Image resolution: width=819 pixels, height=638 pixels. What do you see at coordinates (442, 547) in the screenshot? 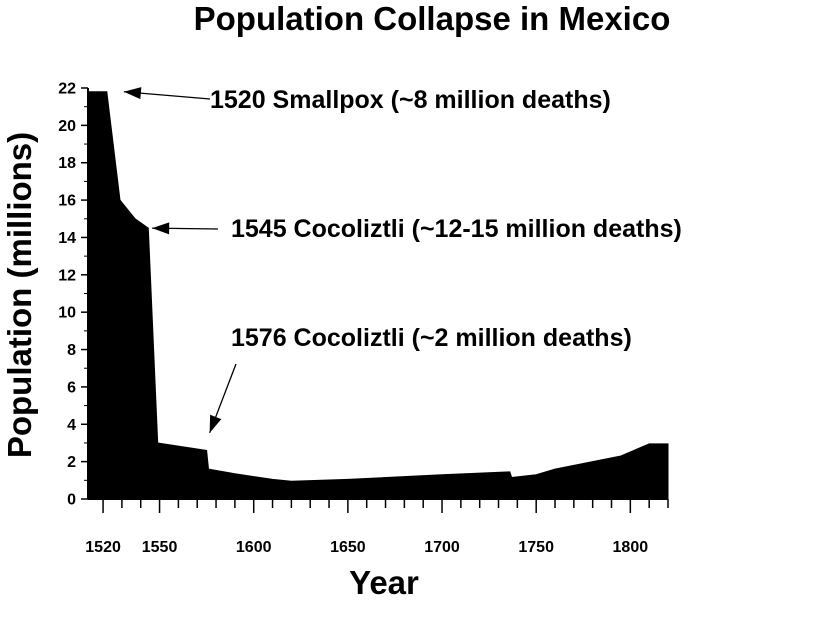
I see `x-tick-label: 1700` at bounding box center [442, 547].